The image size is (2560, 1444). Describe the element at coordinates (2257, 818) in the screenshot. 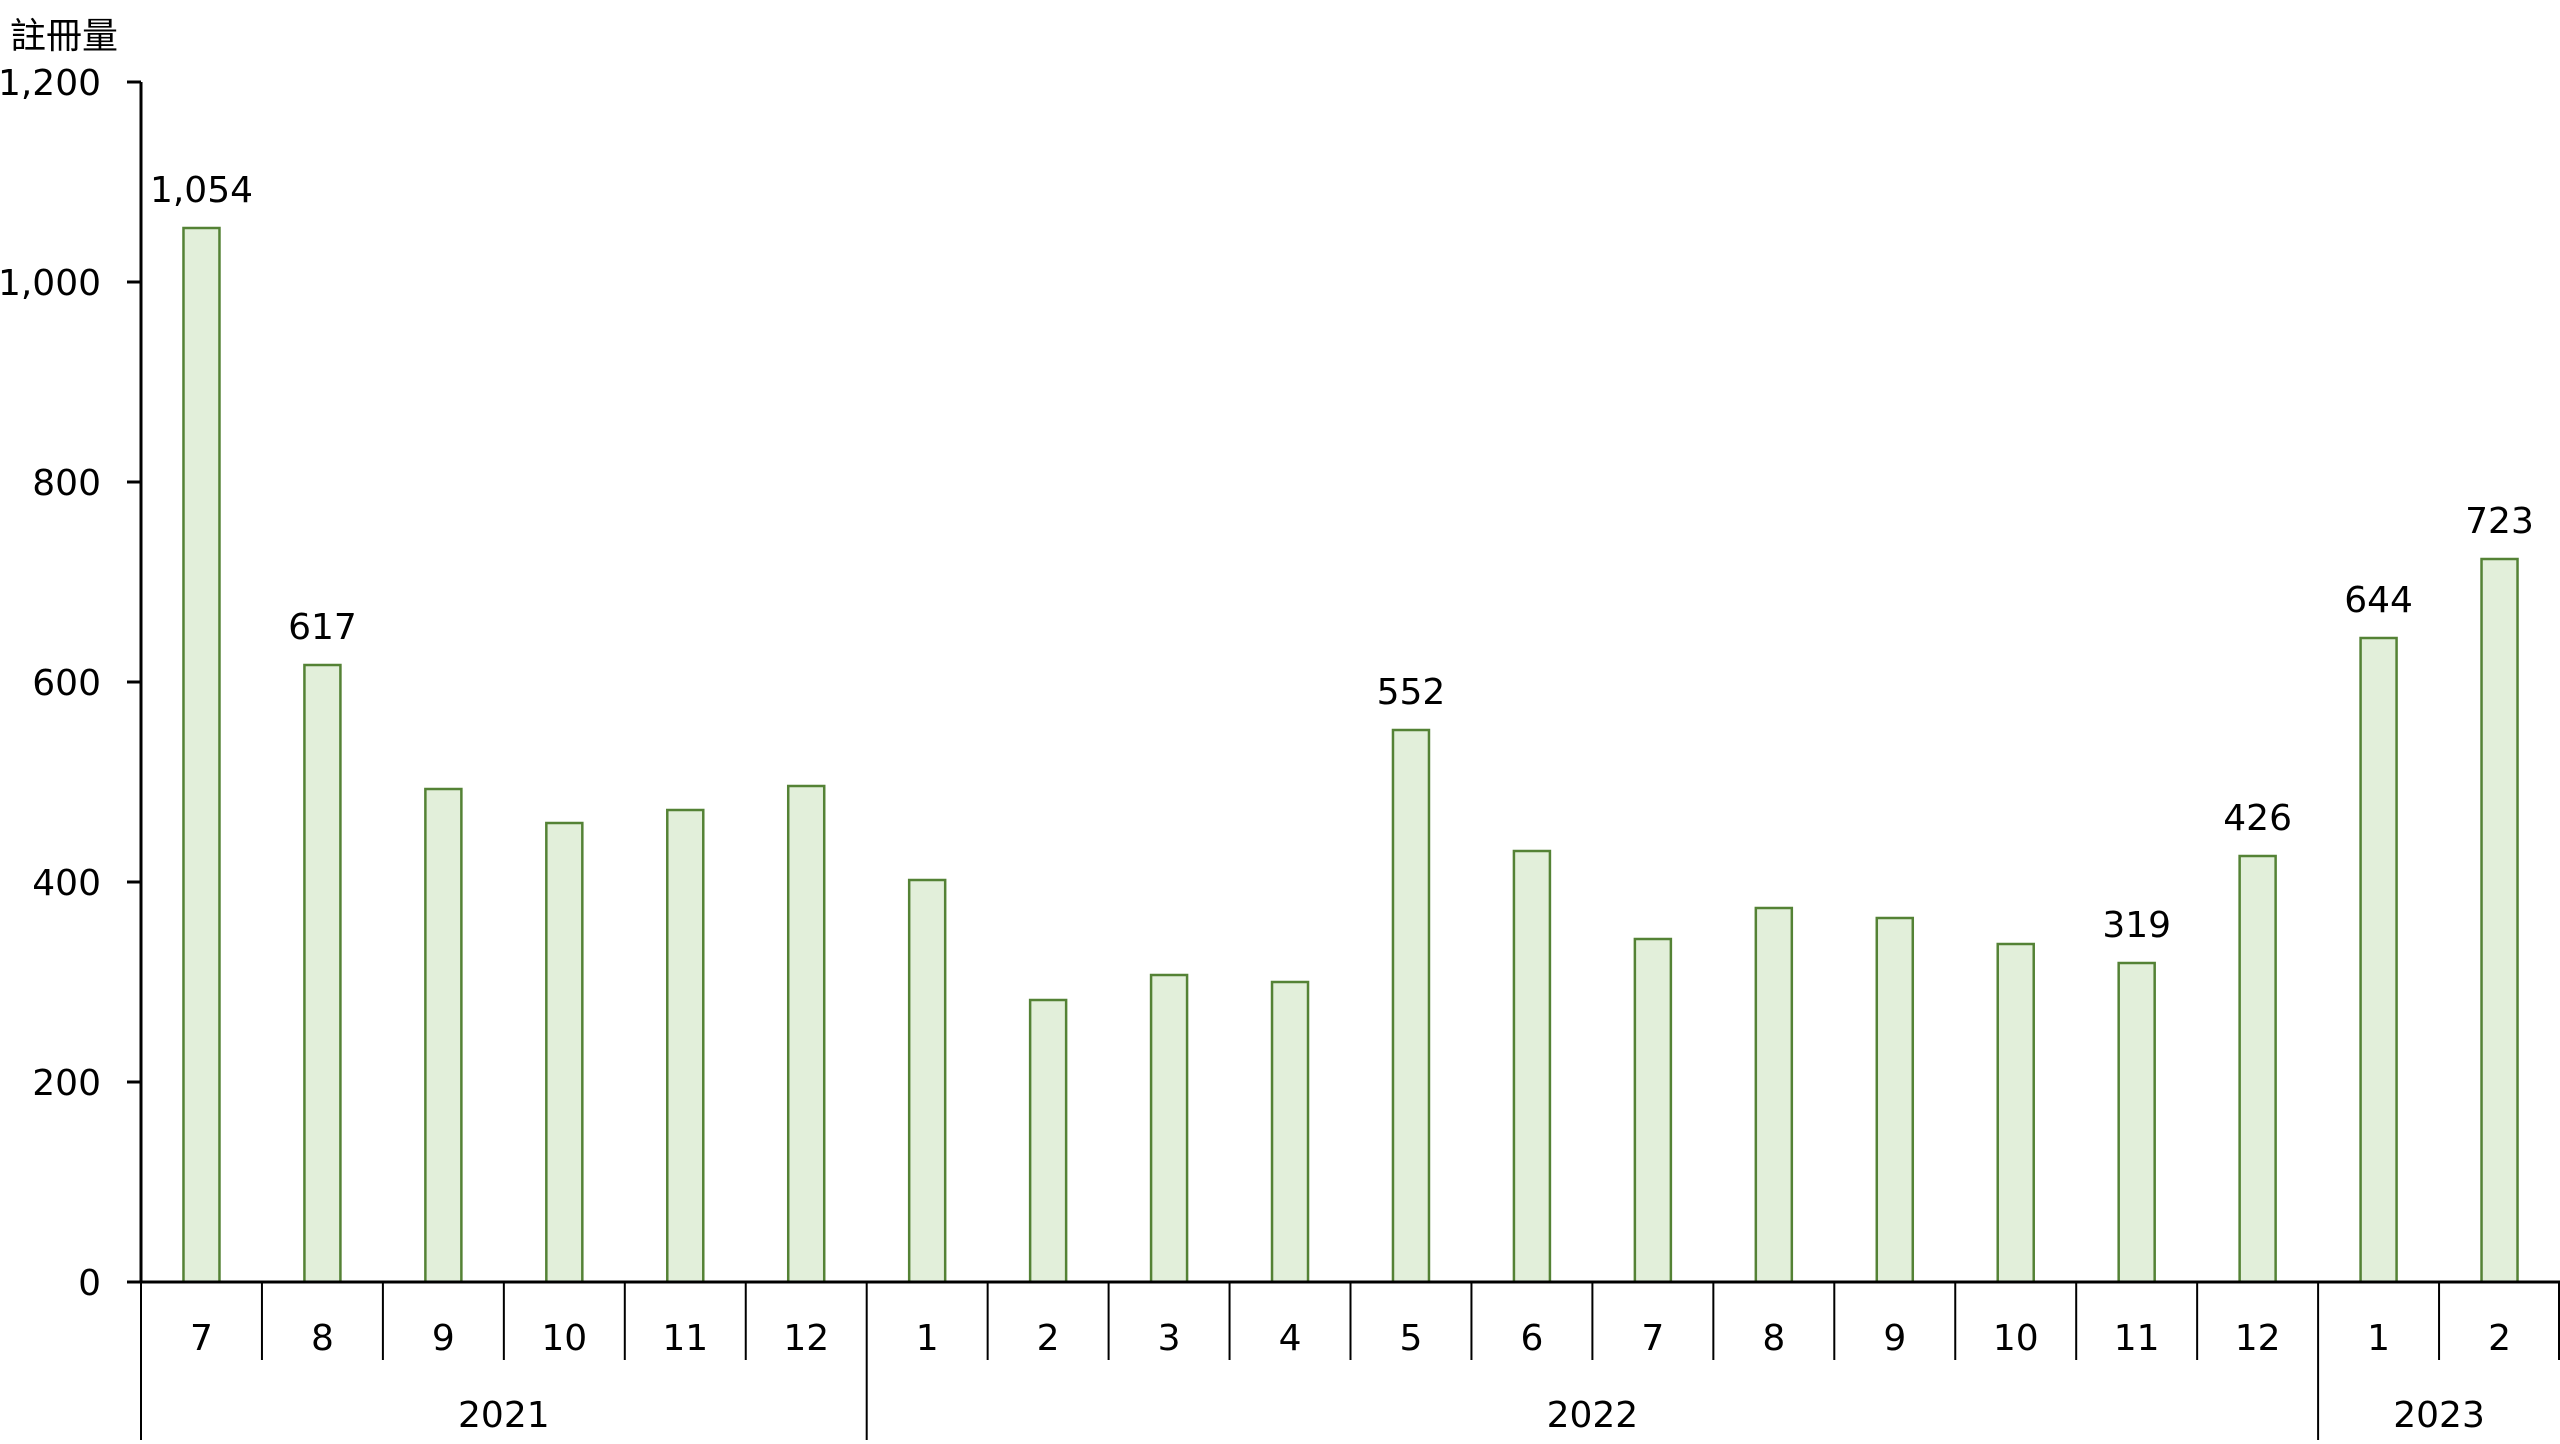

I see `data-label: 426` at that location.